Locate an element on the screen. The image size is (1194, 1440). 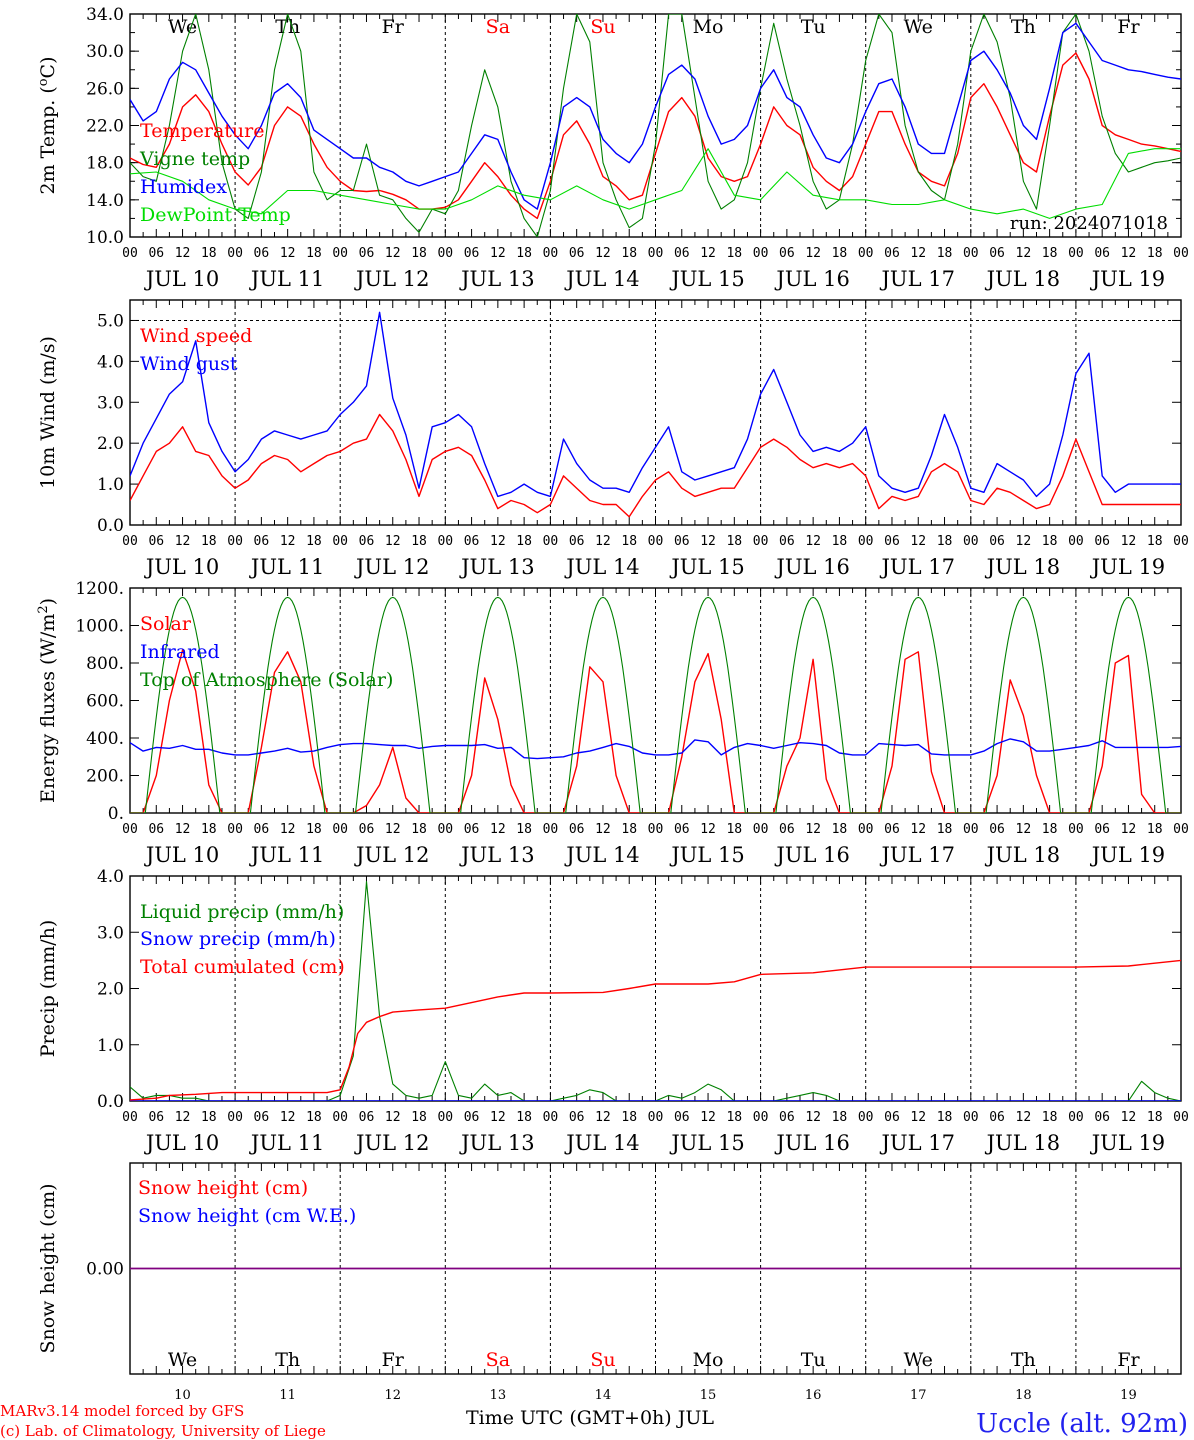
y-axis-label: Snow height (cm) is located at coordinates (48, 1268).